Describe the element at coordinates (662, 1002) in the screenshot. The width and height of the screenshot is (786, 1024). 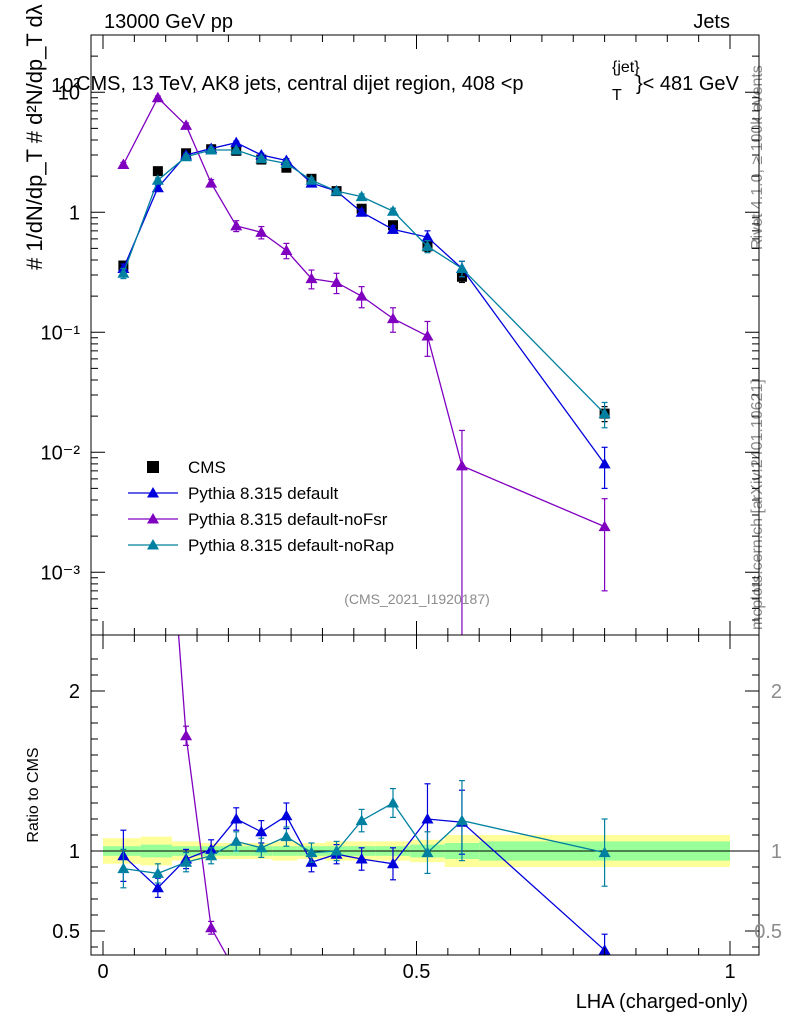
I see `x-axis-label: LHA (charged-only)` at that location.